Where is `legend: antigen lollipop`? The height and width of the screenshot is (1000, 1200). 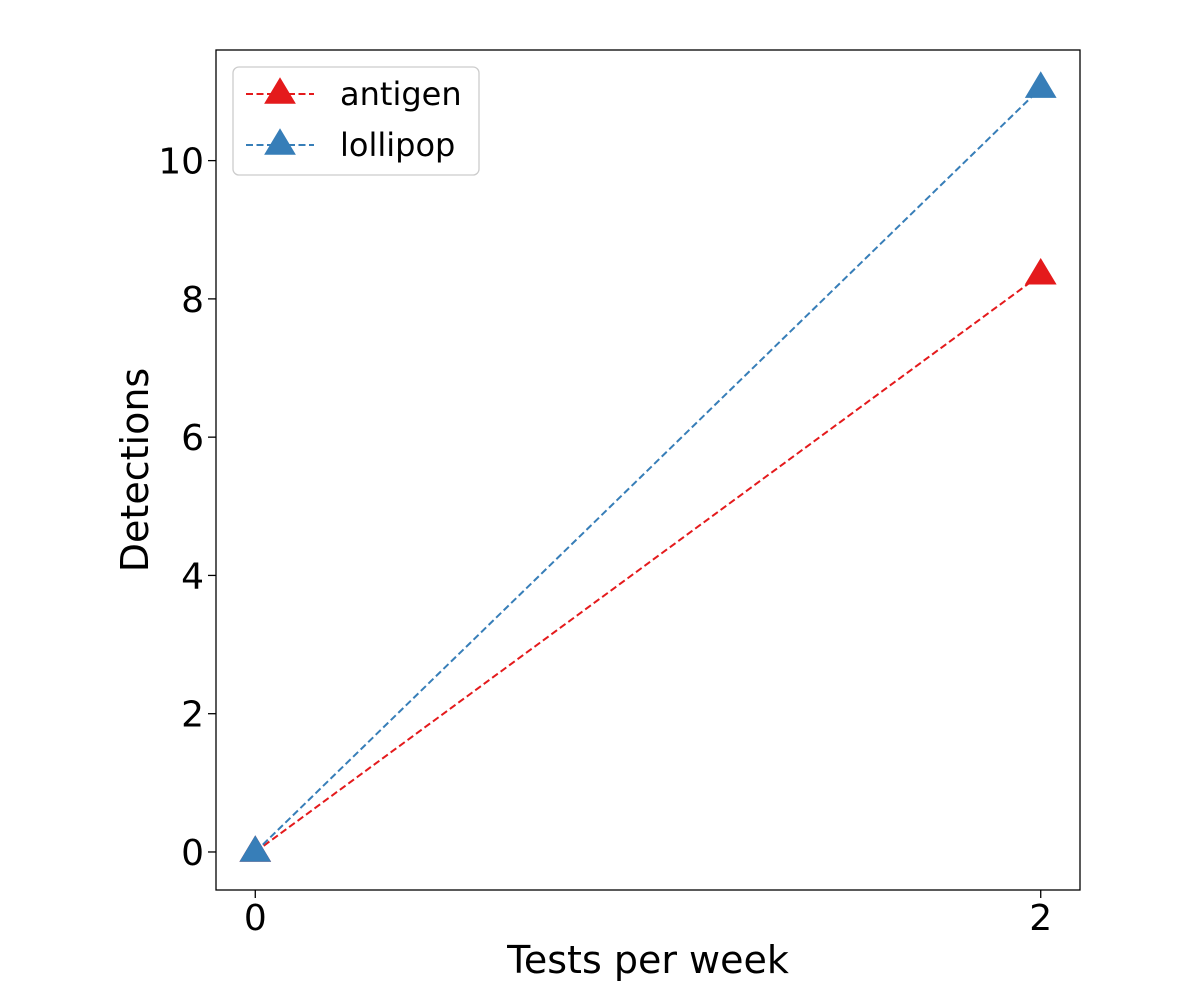 legend: antigen lollipop is located at coordinates (356, 121).